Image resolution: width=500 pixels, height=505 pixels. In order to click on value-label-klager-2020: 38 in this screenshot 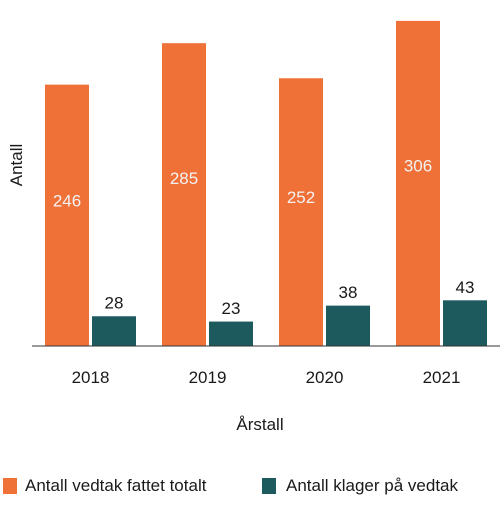, I will do `click(348, 292)`.